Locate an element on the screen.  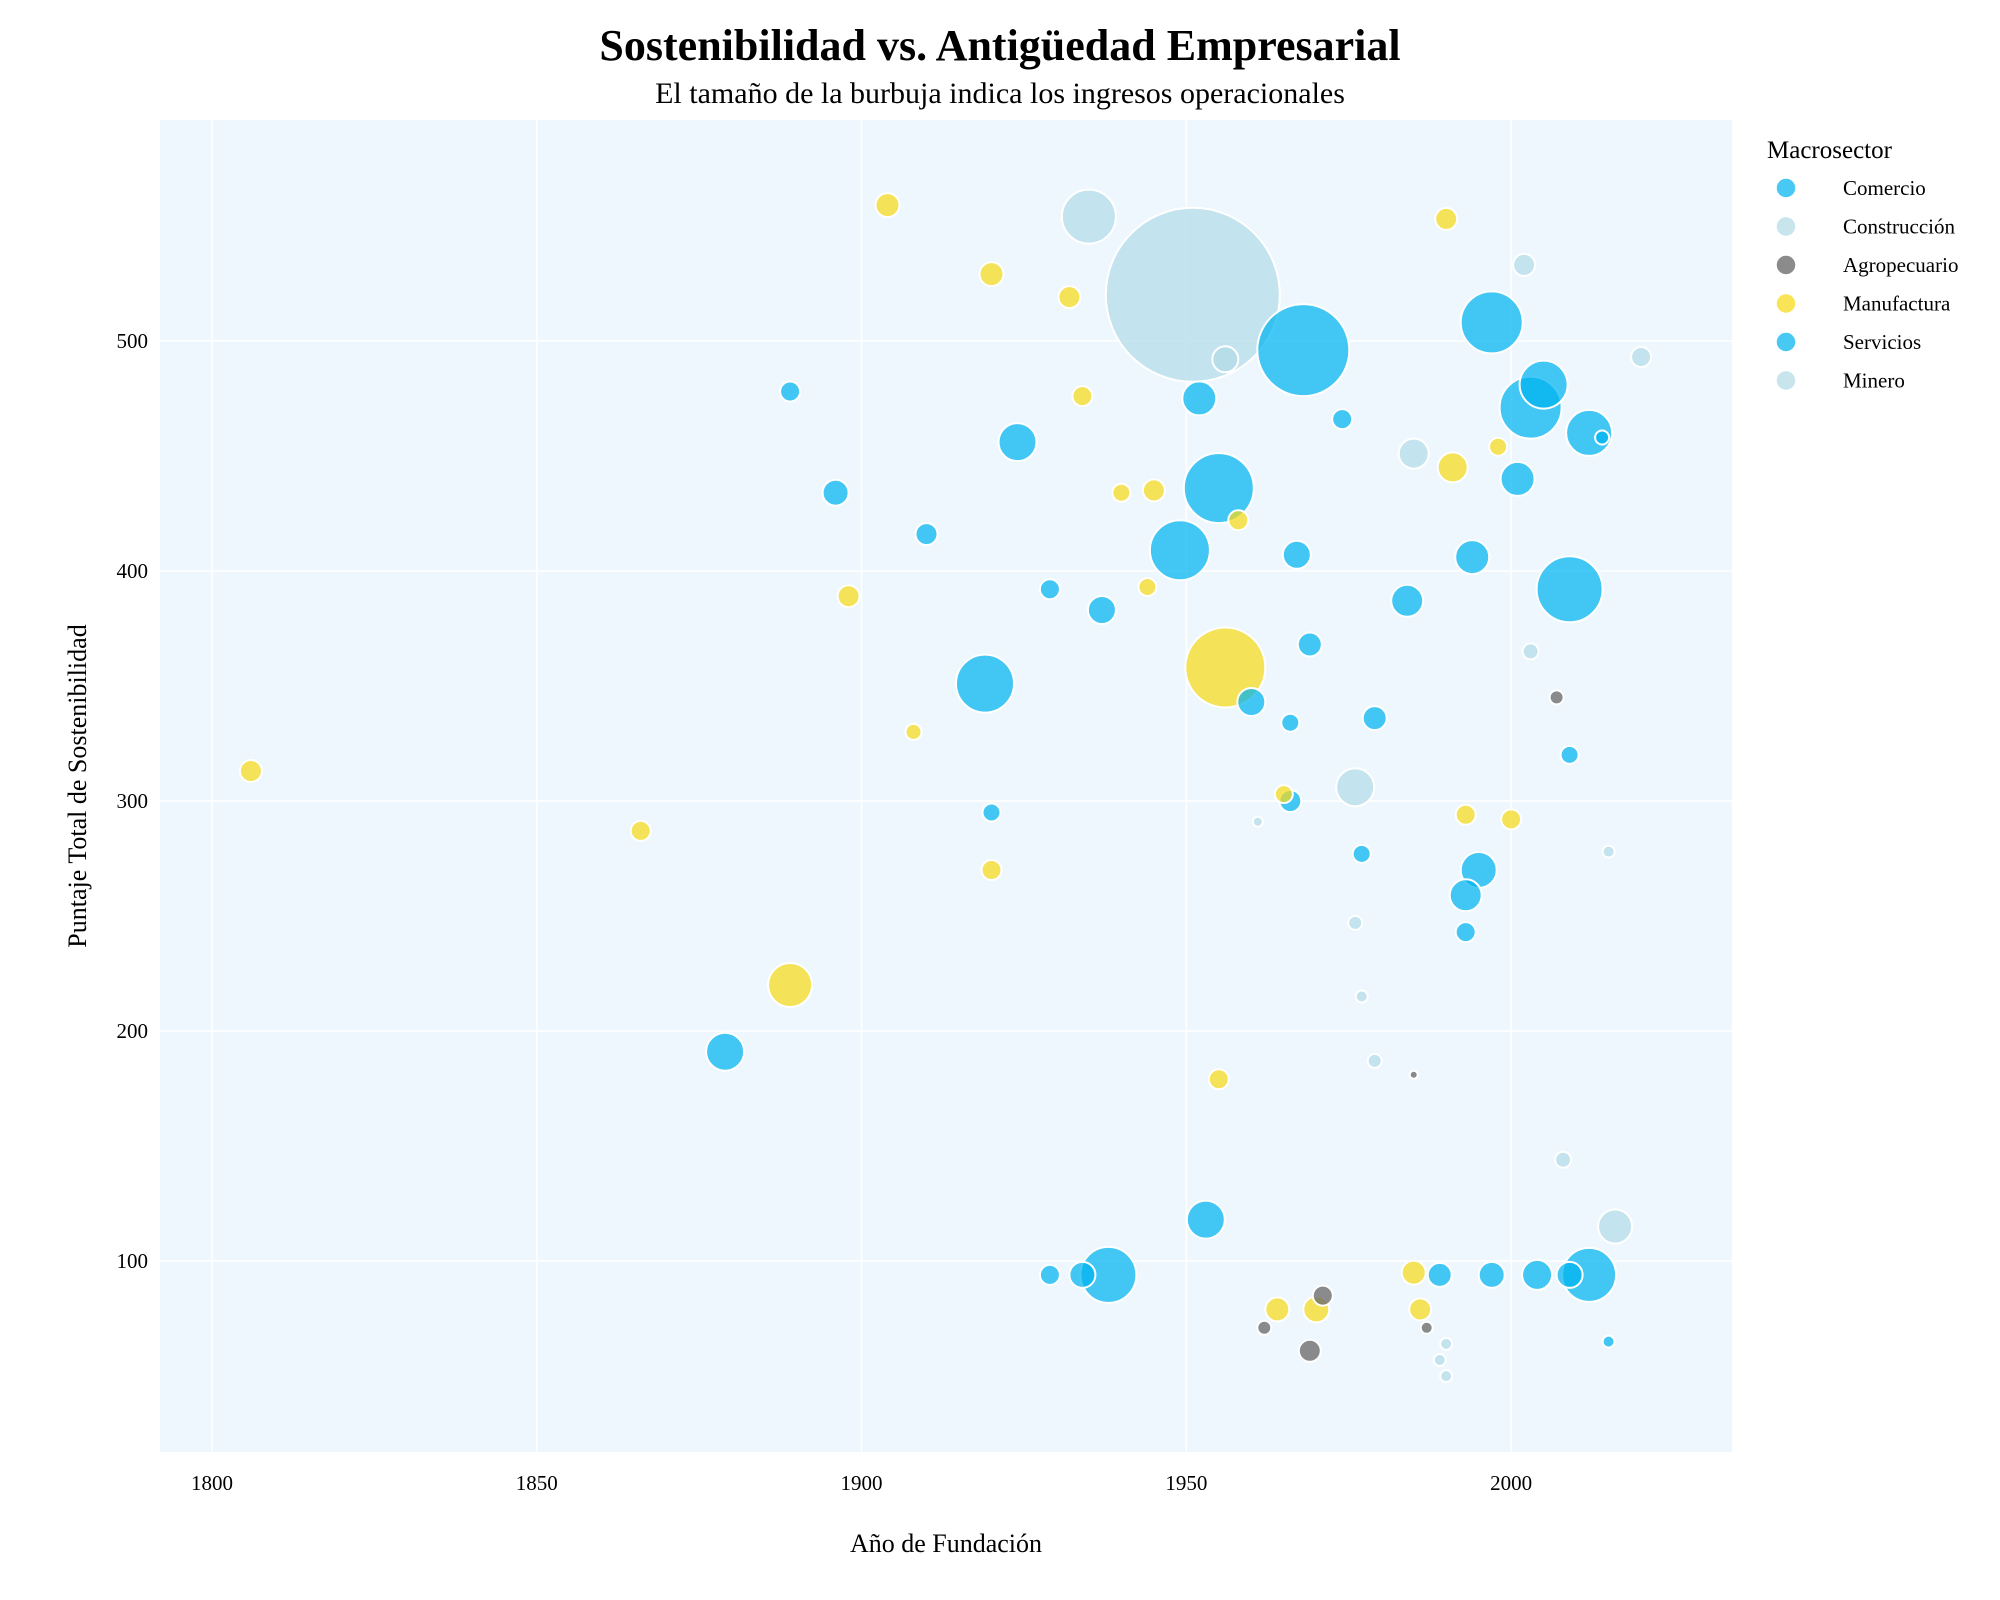
y-tick-label: 400 is located at coordinates (133, 571).